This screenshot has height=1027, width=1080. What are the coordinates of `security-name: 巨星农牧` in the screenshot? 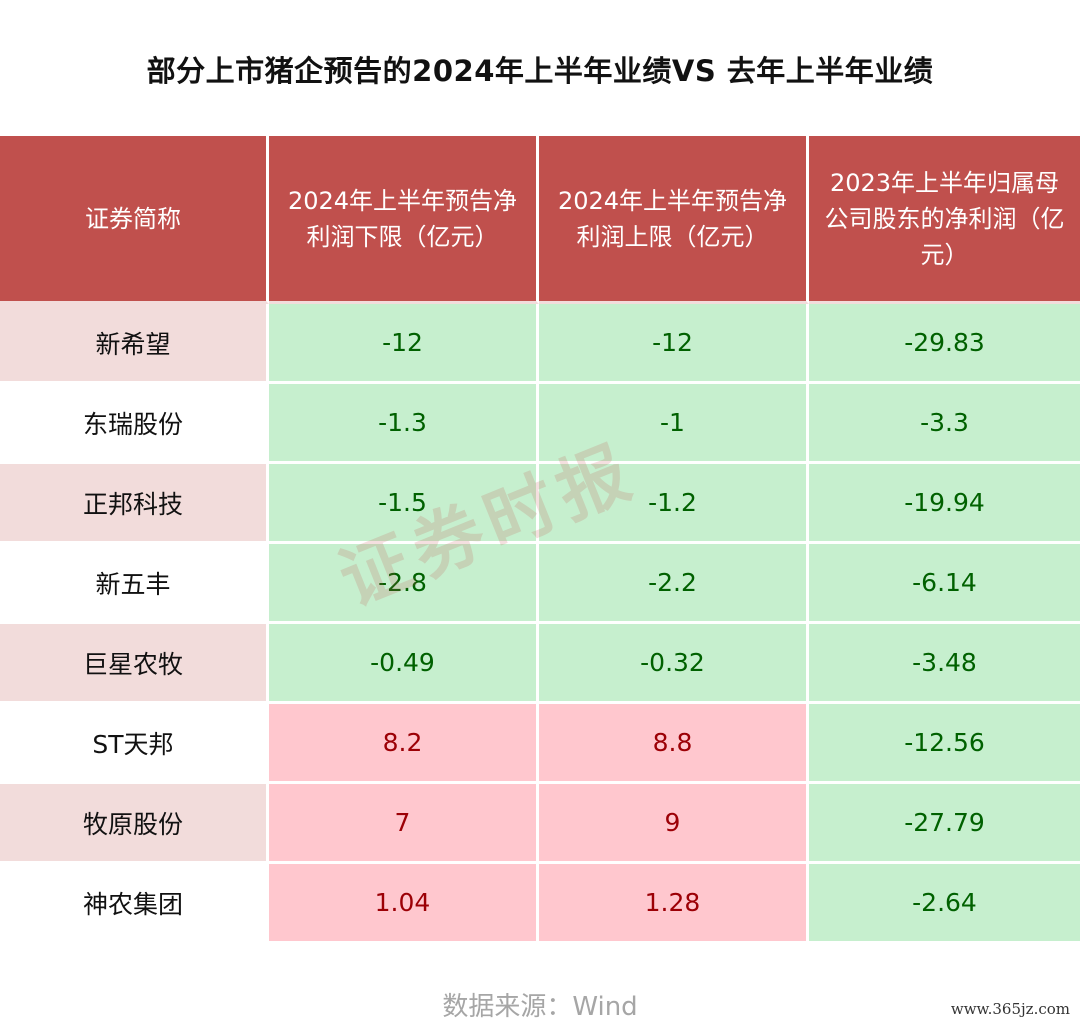 It's located at (134, 664).